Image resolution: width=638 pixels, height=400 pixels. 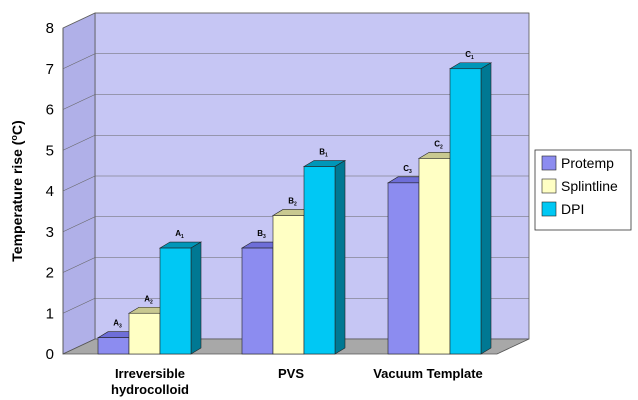 What do you see at coordinates (50, 69) in the screenshot?
I see `y-tick-label: 7` at bounding box center [50, 69].